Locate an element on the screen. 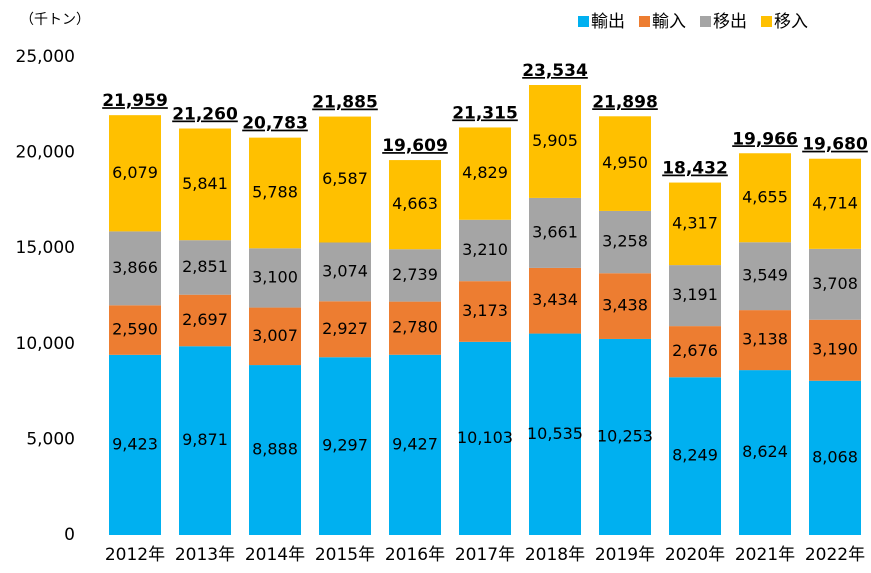  legend-label: 移入 is located at coordinates (791, 22).